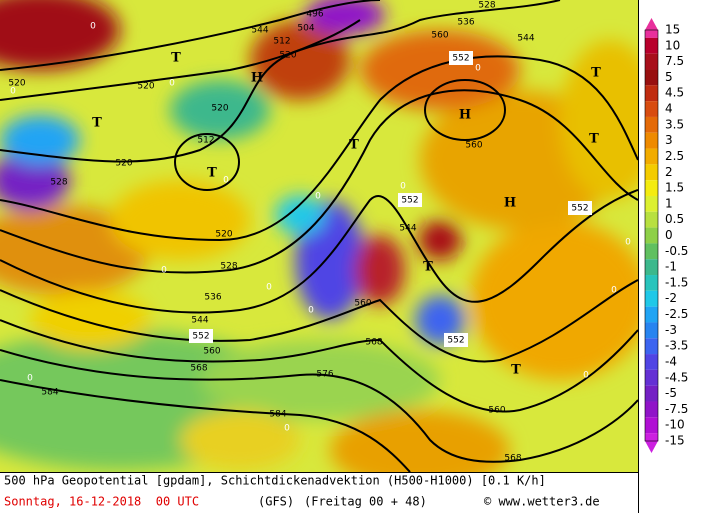 The image size is (704, 513). What do you see at coordinates (675, 425) in the screenshot?
I see `colorbar-label: -10` at bounding box center [675, 425].